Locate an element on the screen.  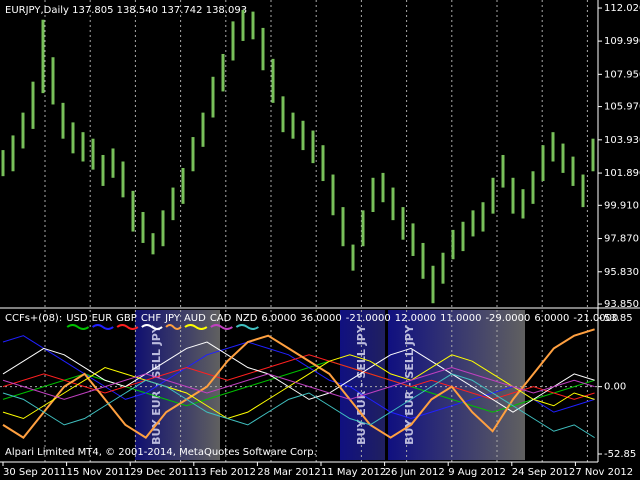
y-tick-label: 93.850 is located at coordinates (621, 304).